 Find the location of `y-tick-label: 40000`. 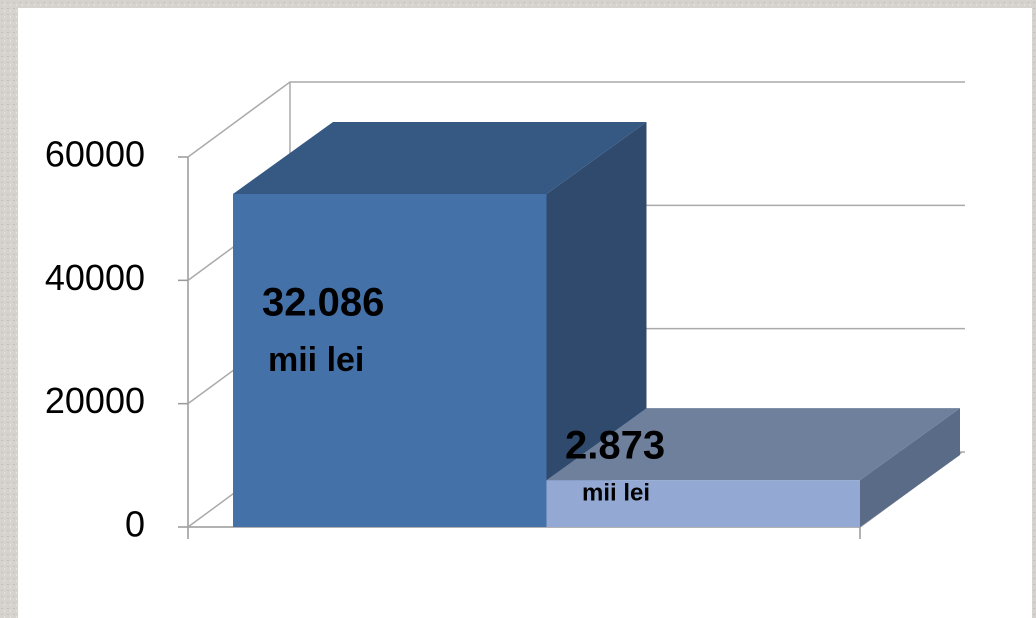

y-tick-label: 40000 is located at coordinates (95, 277).